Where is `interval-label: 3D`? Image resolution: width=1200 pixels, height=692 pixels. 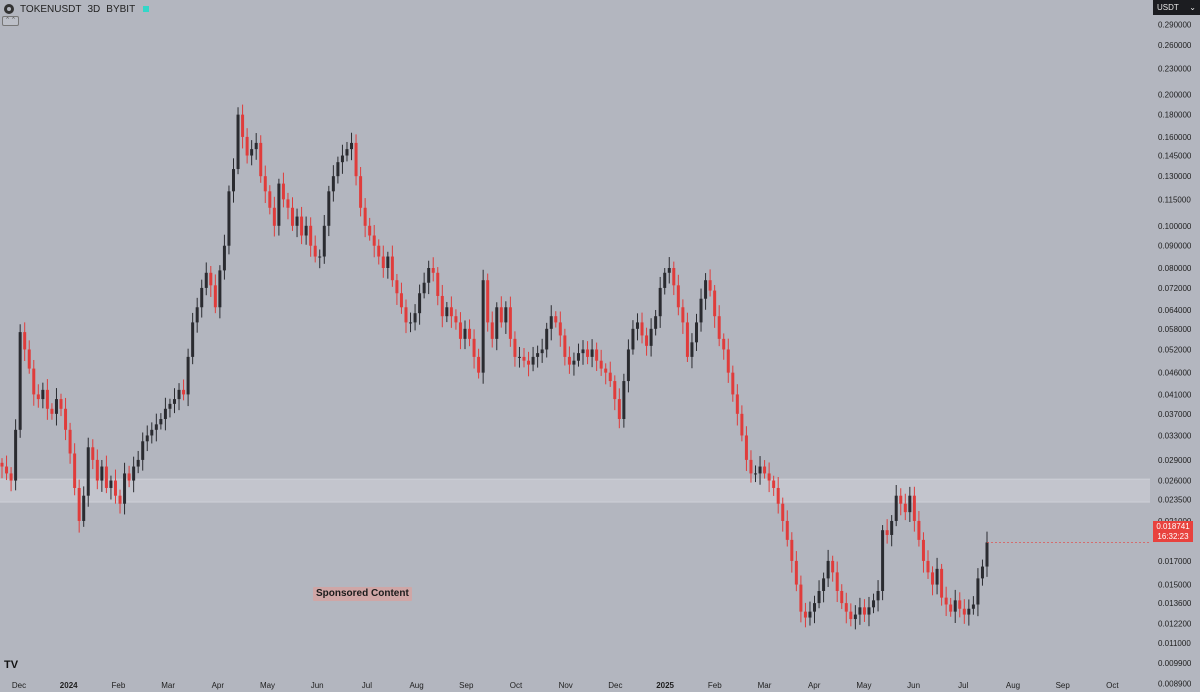 interval-label: 3D is located at coordinates (94, 9).